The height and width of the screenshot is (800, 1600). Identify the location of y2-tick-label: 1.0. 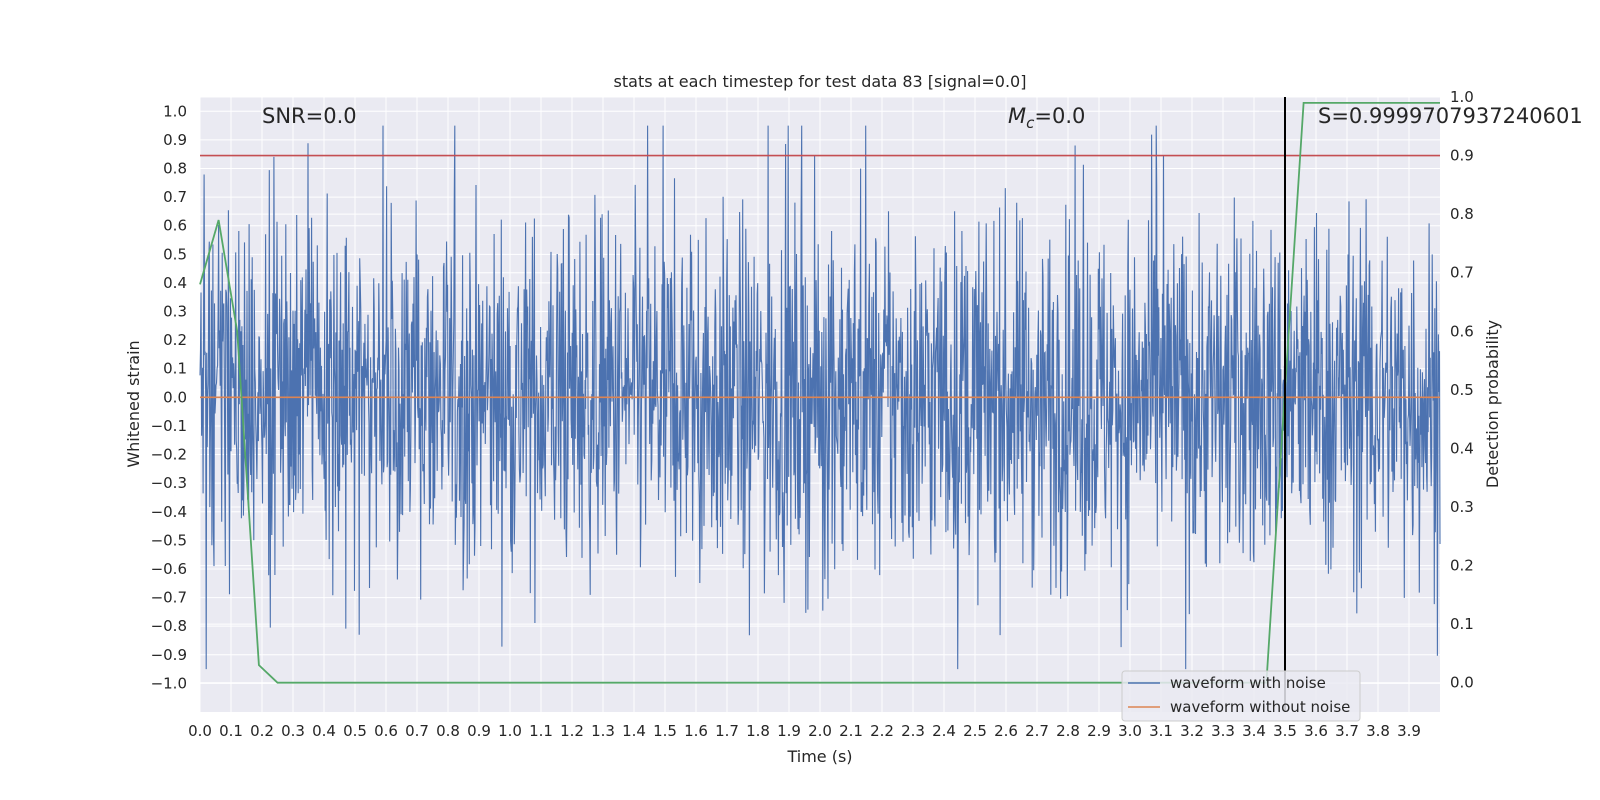
(1462, 97).